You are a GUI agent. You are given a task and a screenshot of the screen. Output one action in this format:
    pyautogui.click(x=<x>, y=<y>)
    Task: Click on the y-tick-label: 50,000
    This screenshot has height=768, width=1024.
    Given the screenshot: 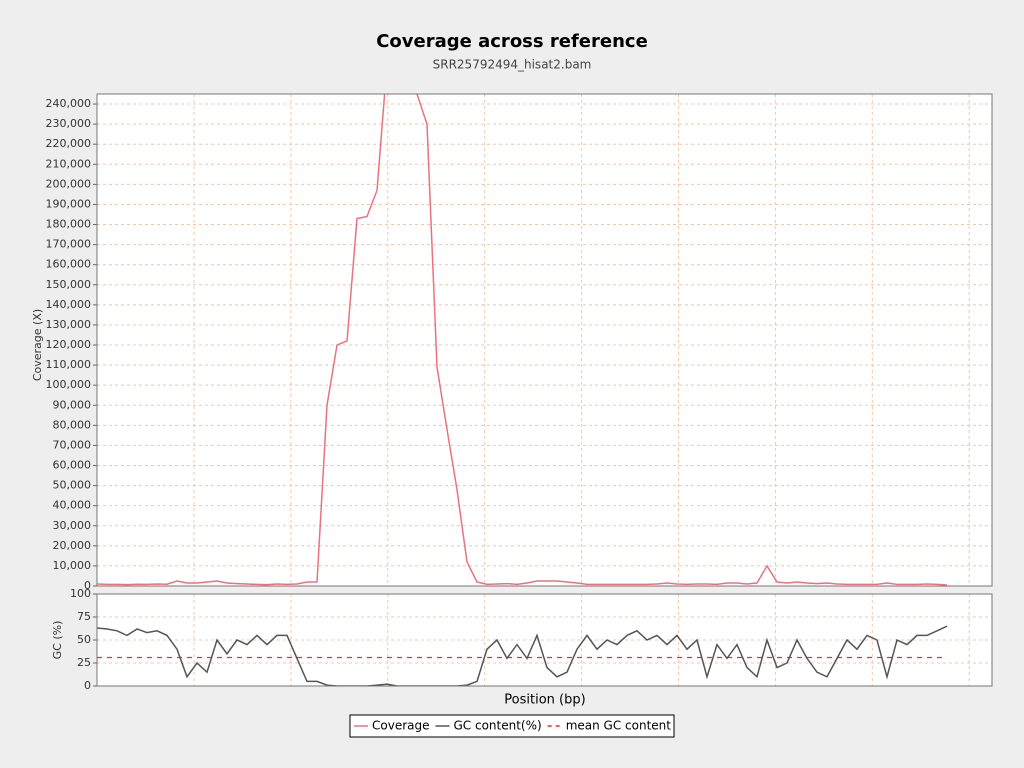 What is the action you would take?
    pyautogui.click(x=72, y=485)
    